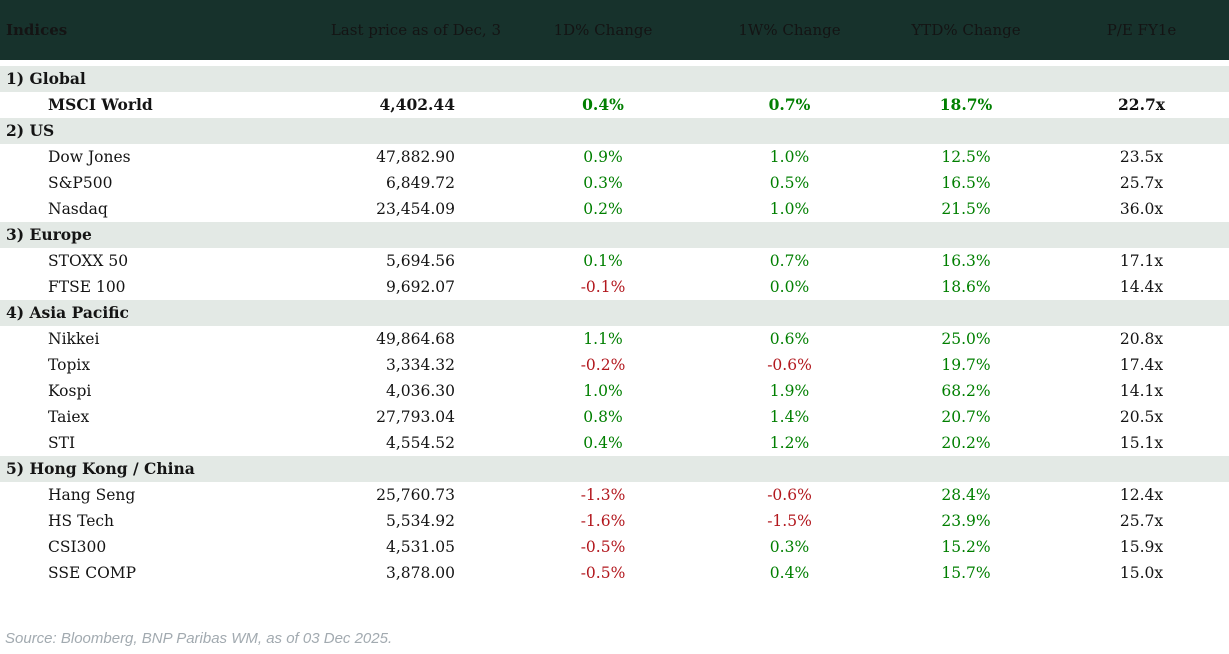  What do you see at coordinates (1141, 104) in the screenshot?
I see `pe-ratio: 22.7x` at bounding box center [1141, 104].